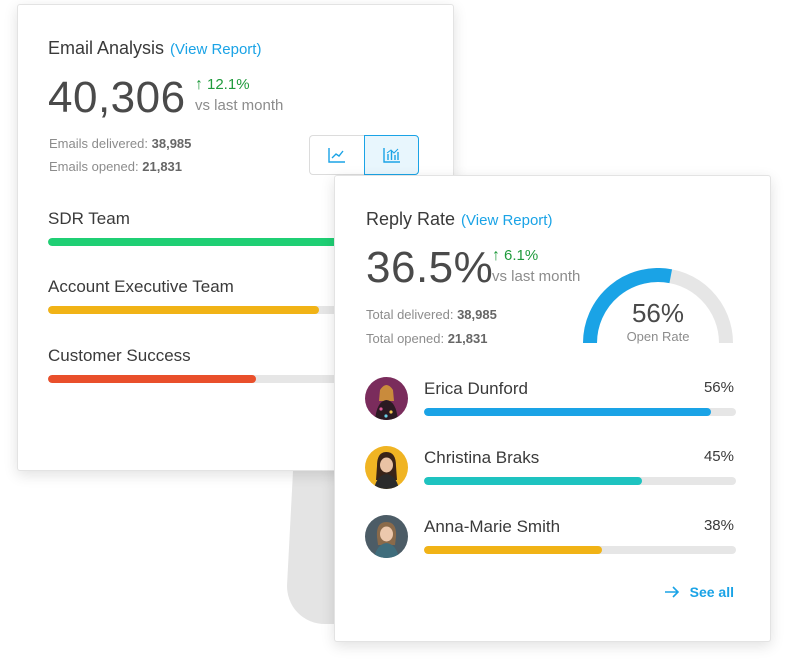  I want to click on reply-vs-label: vs last month, so click(536, 276).